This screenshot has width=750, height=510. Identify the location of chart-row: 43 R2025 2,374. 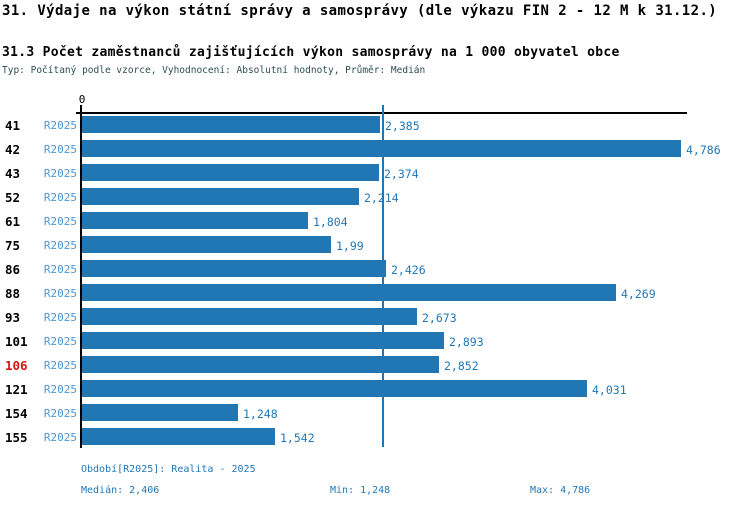
(375, 172).